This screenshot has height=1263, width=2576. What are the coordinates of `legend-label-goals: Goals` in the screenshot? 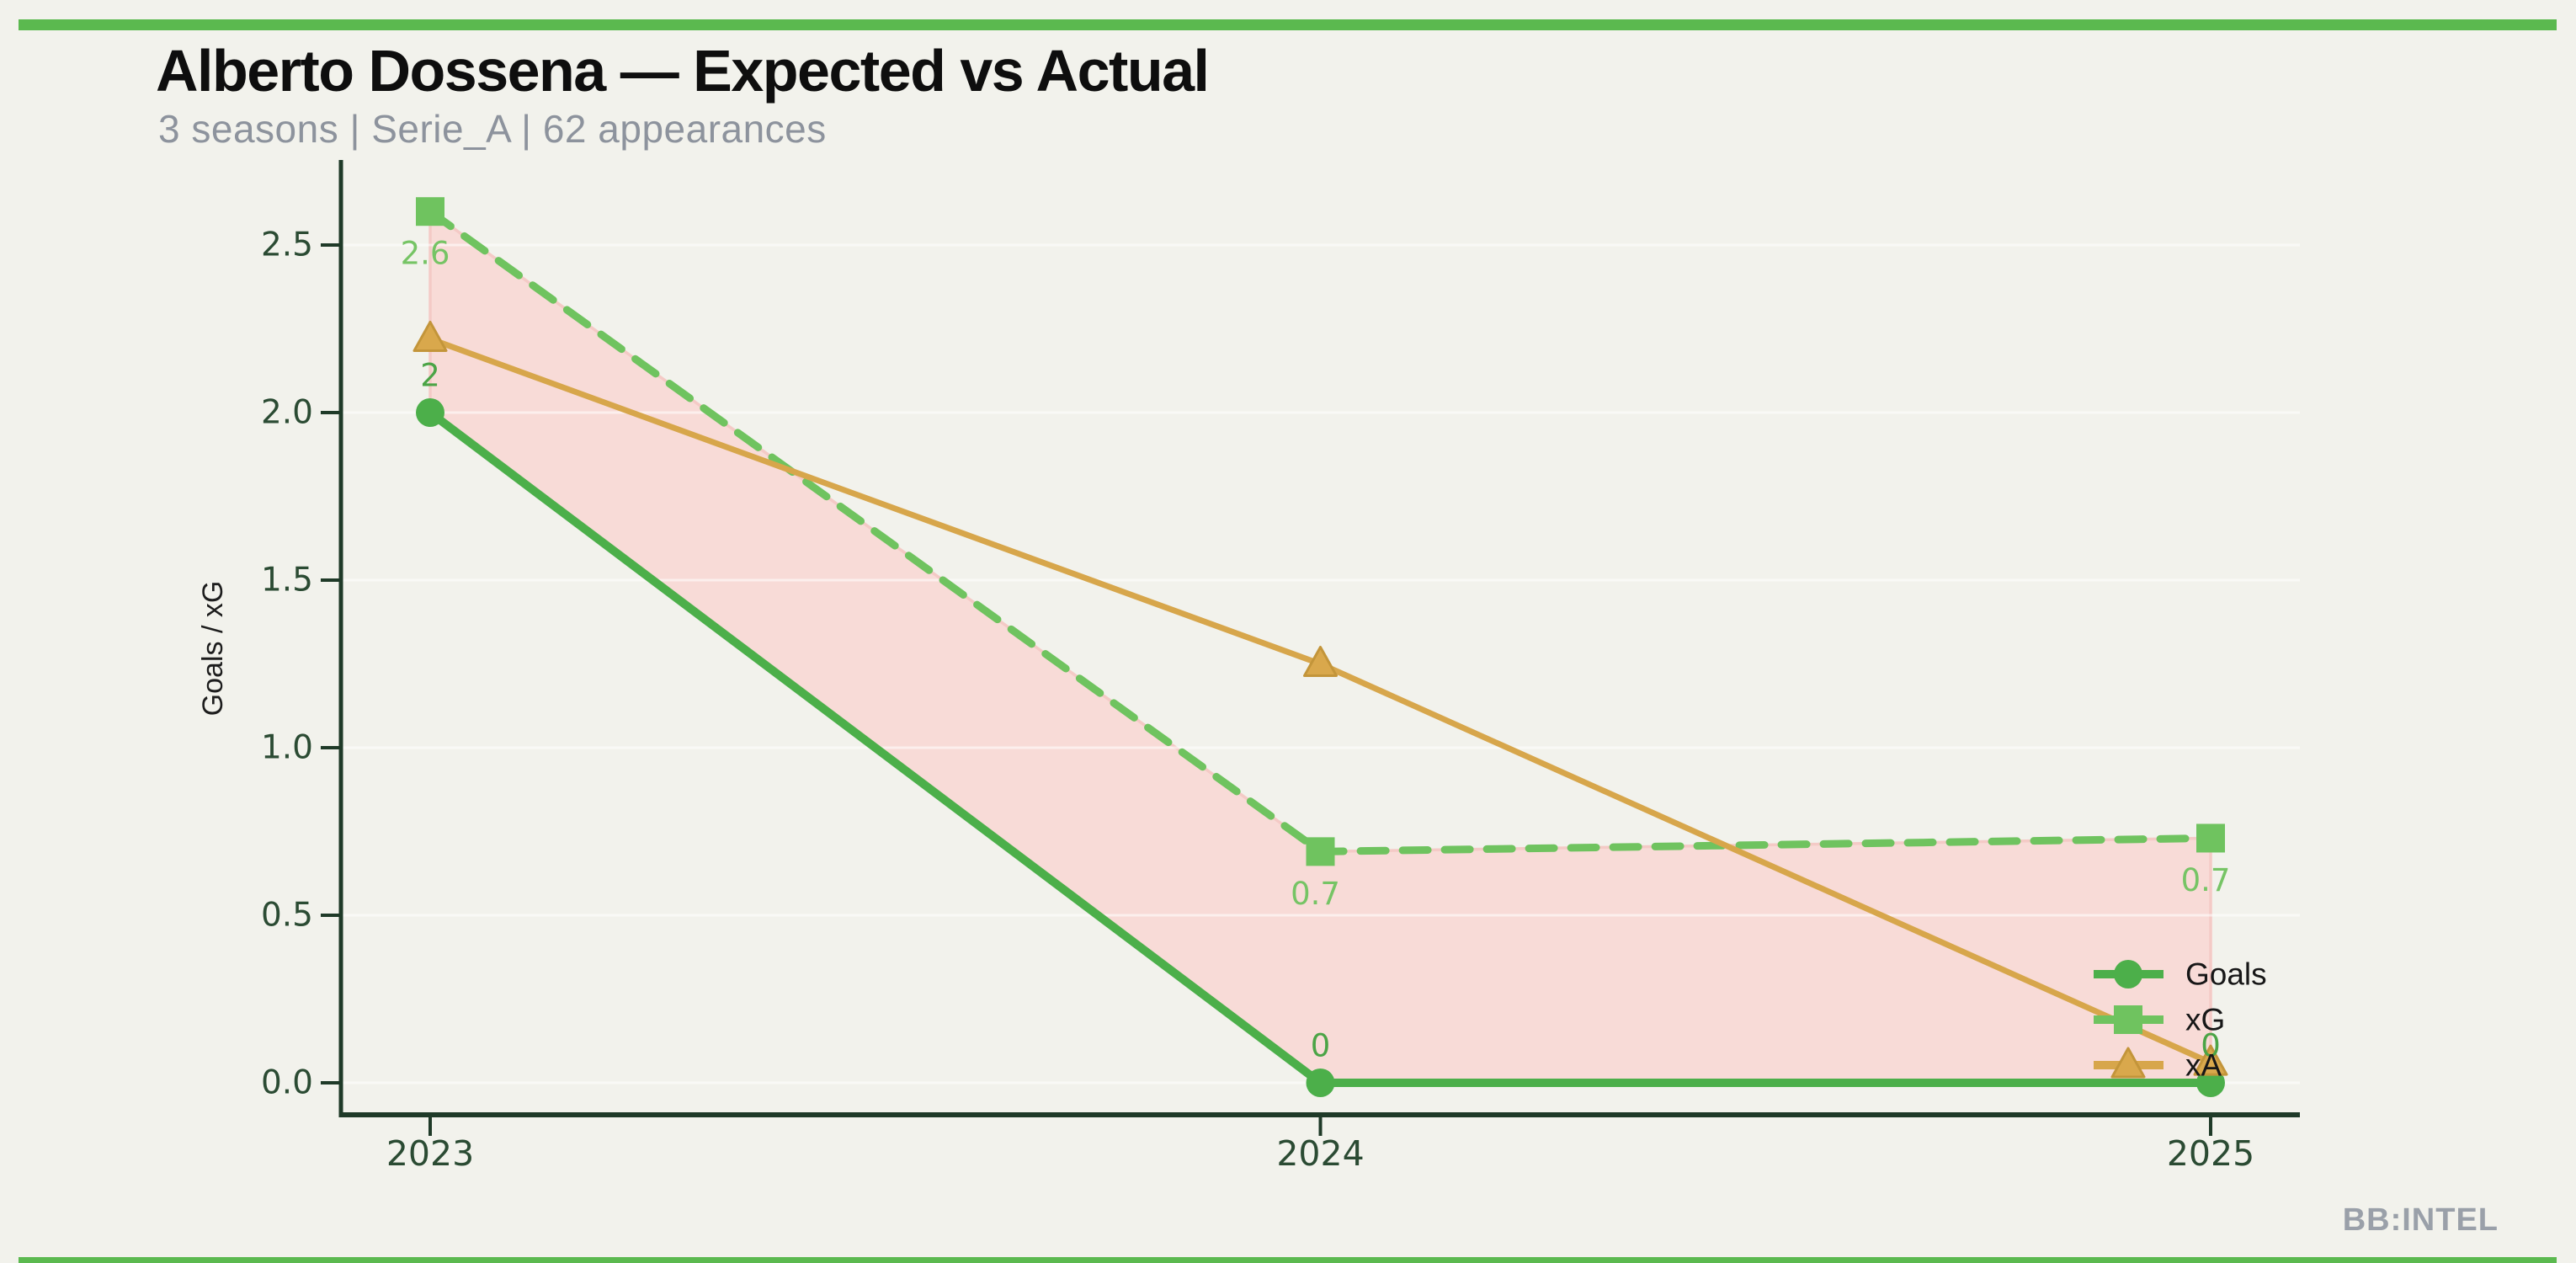 It's located at (2226, 974).